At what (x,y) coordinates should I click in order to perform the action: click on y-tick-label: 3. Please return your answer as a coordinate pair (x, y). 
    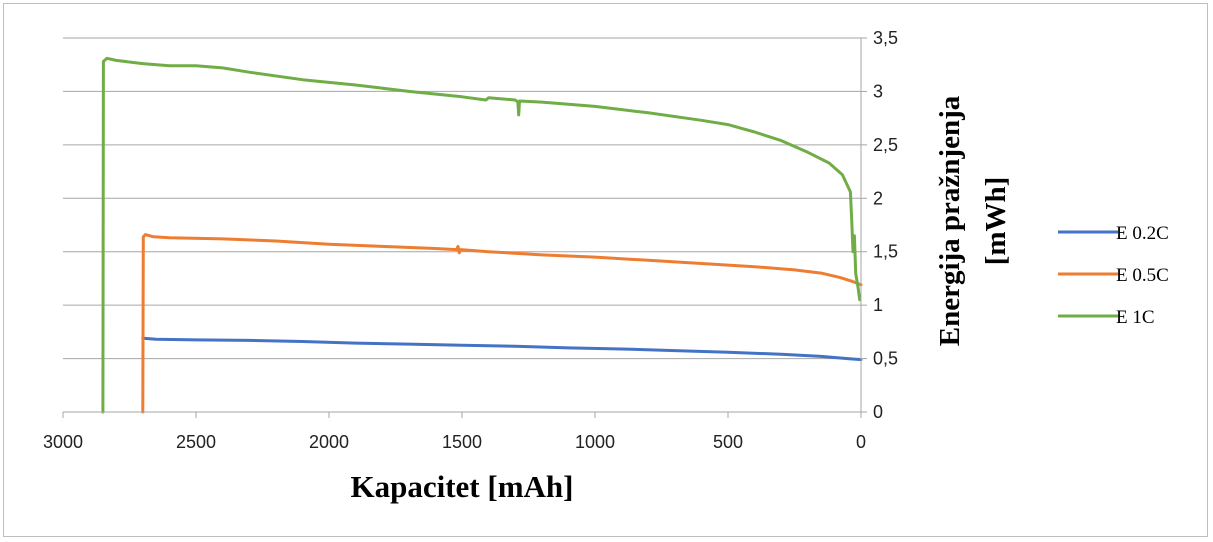
    Looking at the image, I should click on (878, 91).